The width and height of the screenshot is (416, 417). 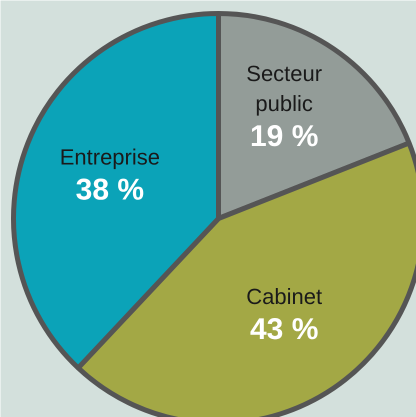 I want to click on data-label: 19 %, so click(x=284, y=136).